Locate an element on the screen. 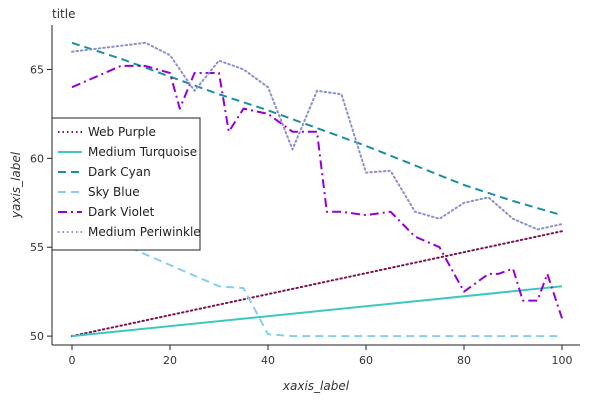  x-tick-label: 40 is located at coordinates (268, 360).